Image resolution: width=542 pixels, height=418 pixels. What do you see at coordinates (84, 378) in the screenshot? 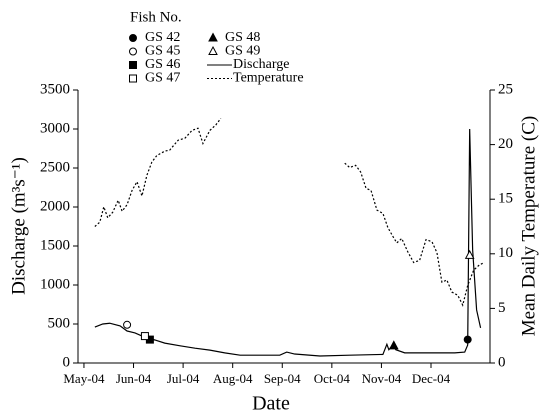
I see `x-tick-label: May-04` at bounding box center [84, 378].